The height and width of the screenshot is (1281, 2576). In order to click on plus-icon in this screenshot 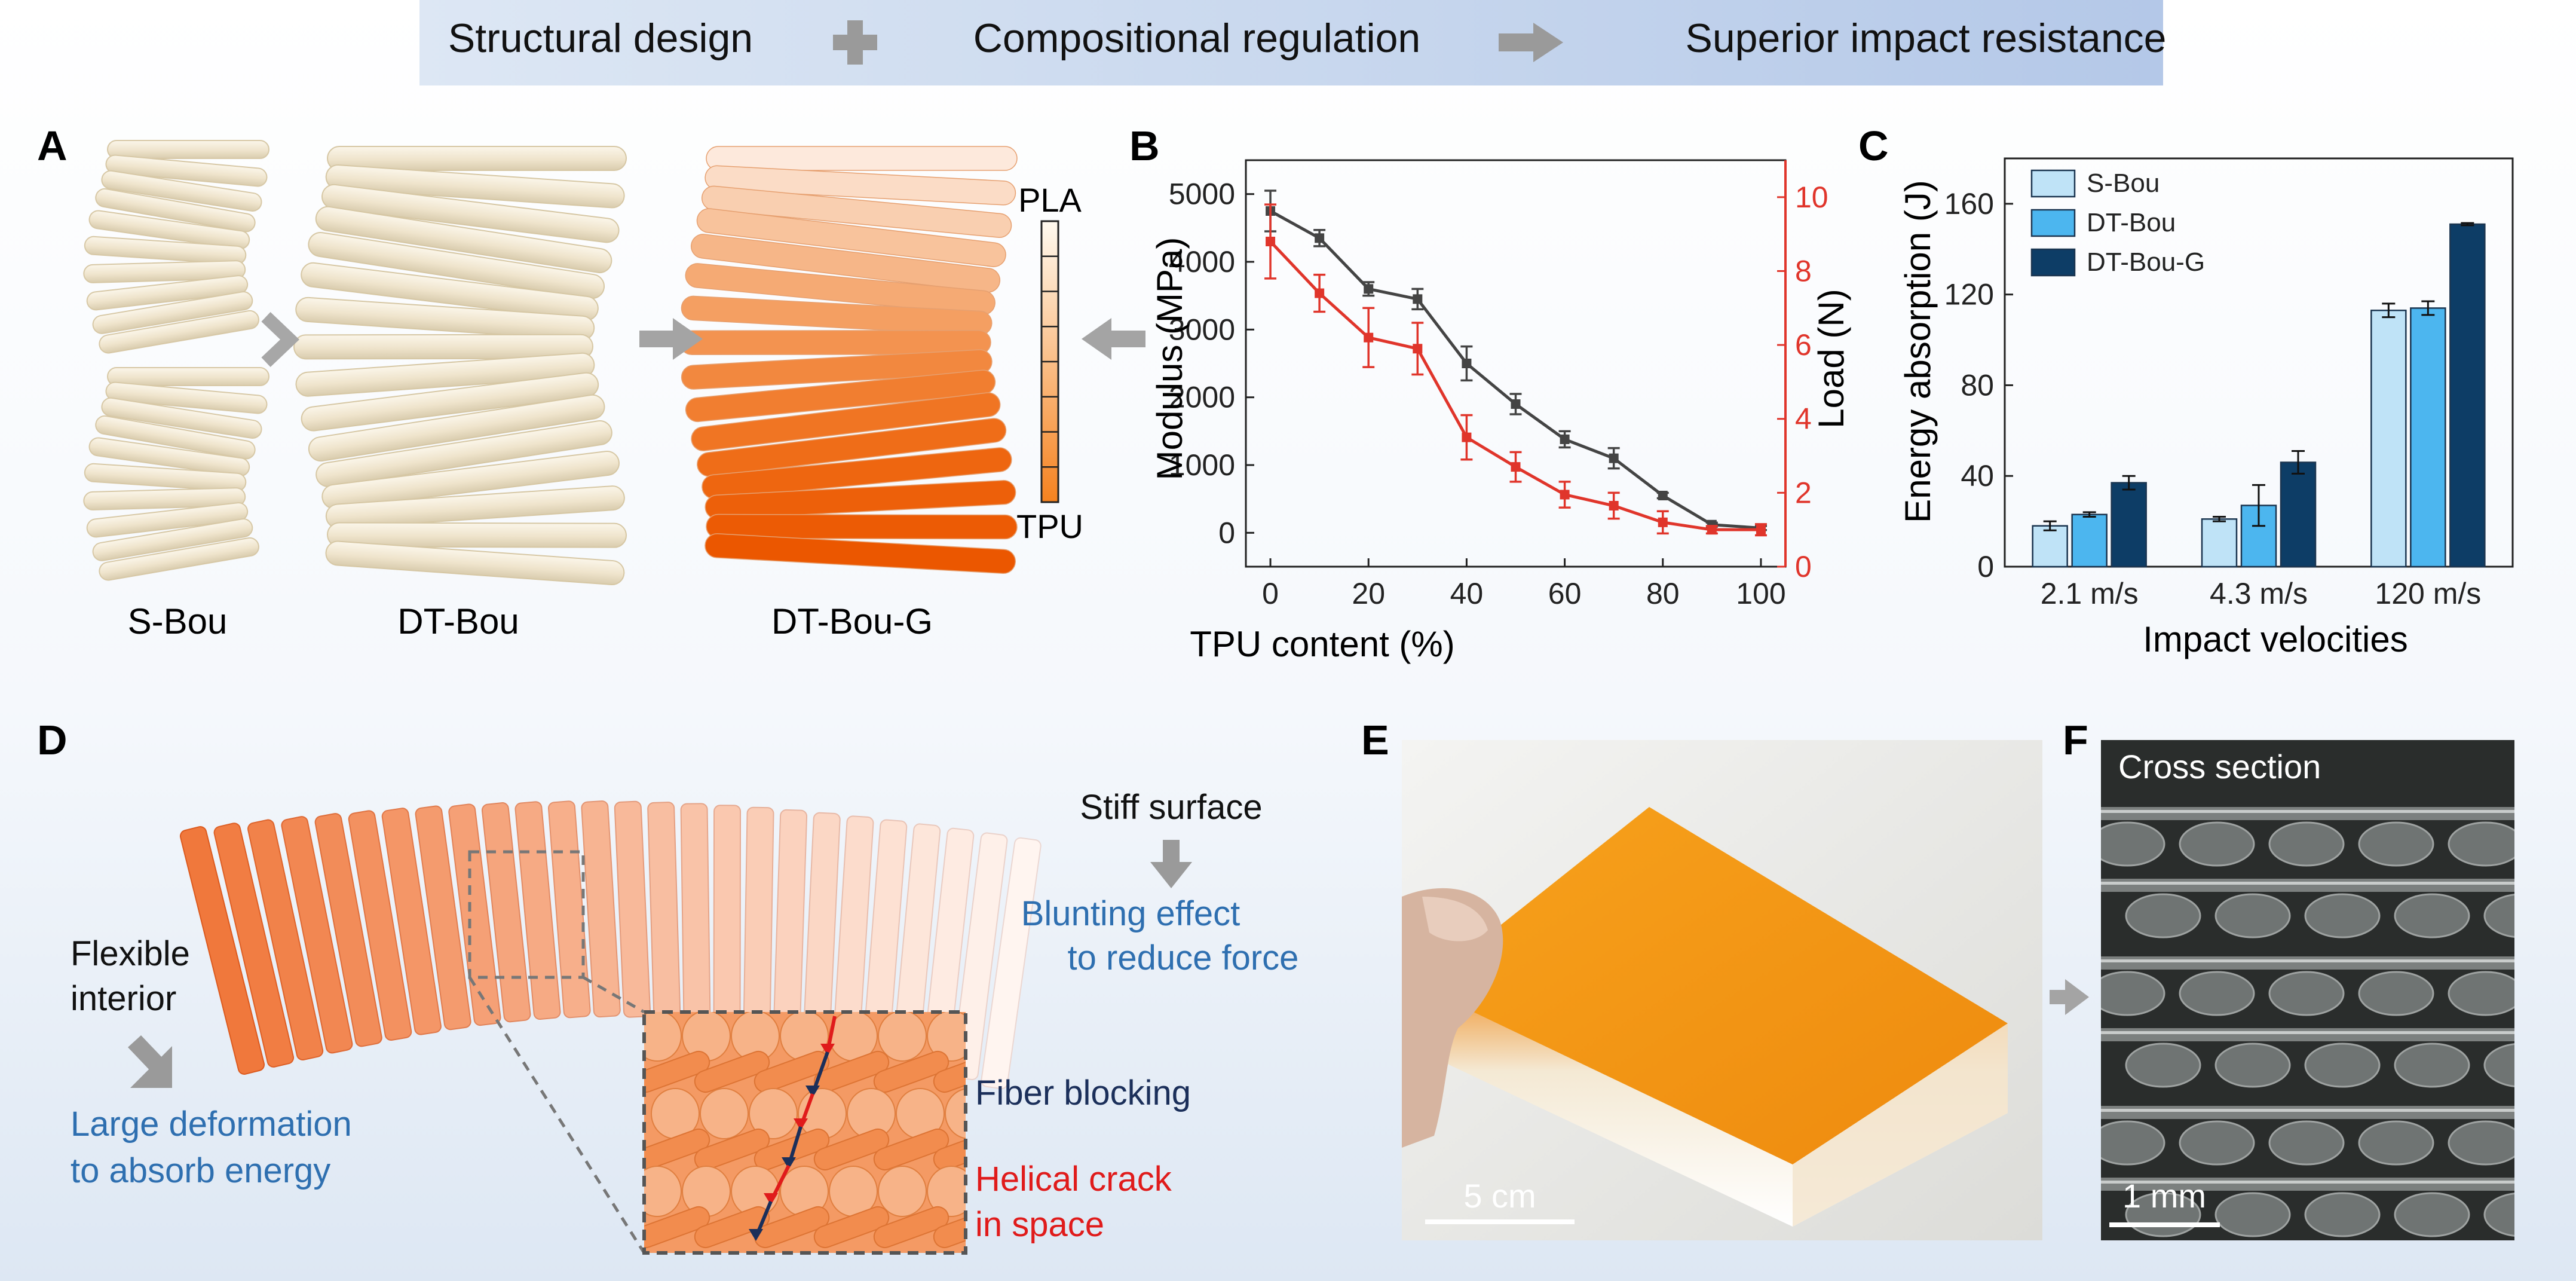, I will do `click(855, 42)`.